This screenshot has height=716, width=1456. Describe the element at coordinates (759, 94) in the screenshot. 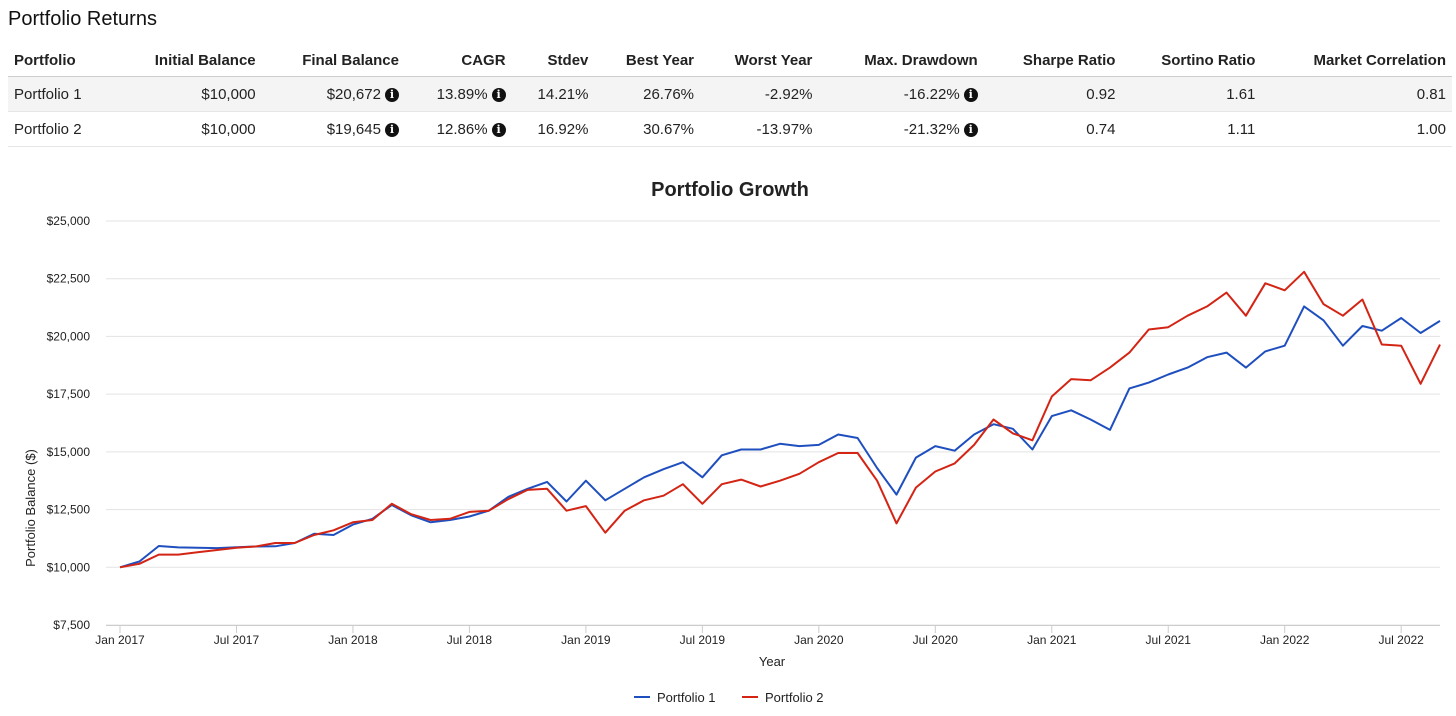

I see `cell-worst-year: -2.92%` at that location.